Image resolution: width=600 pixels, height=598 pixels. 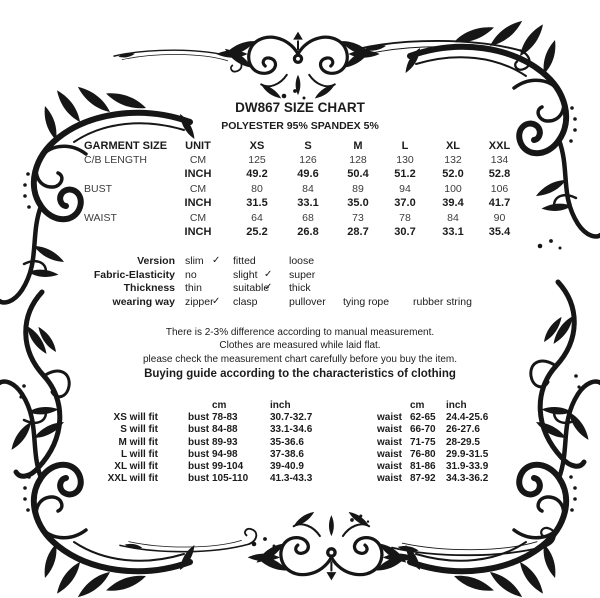 What do you see at coordinates (366, 302) in the screenshot?
I see `feature-option: tying rope` at bounding box center [366, 302].